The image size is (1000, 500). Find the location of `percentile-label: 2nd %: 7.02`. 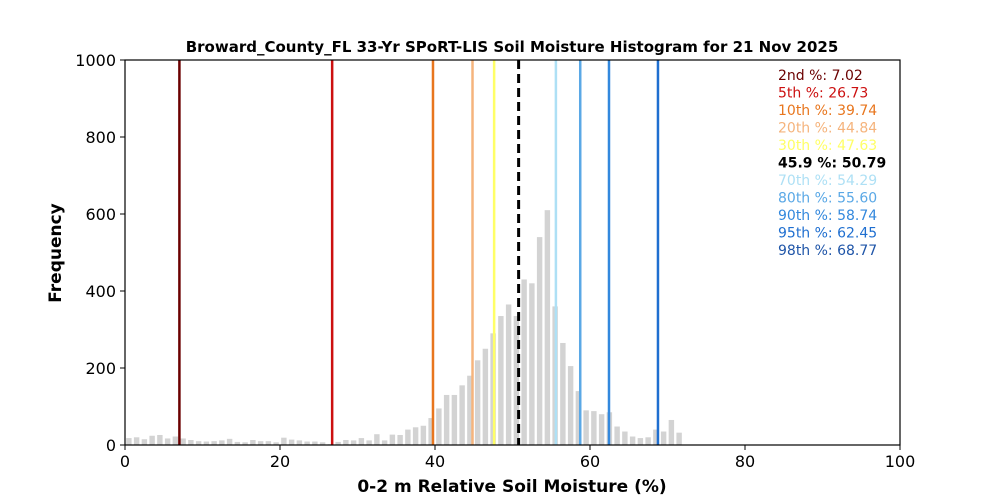

percentile-label: 2nd %: 7.02 is located at coordinates (820, 76).